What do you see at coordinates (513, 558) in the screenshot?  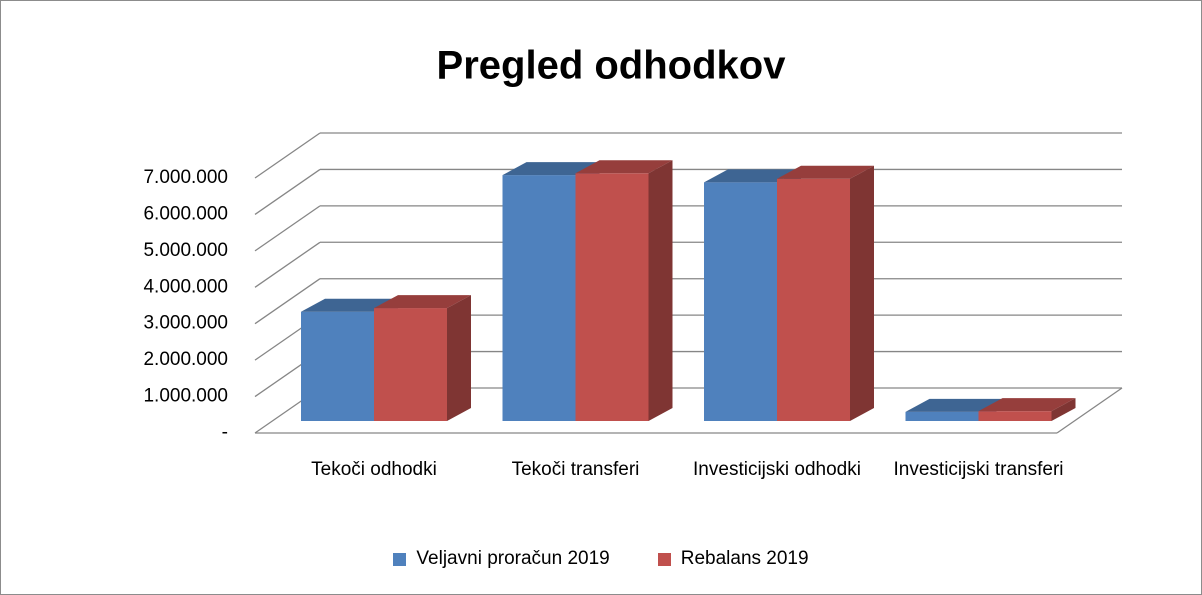 I see `legend-label: Veljavni proračun 2019` at bounding box center [513, 558].